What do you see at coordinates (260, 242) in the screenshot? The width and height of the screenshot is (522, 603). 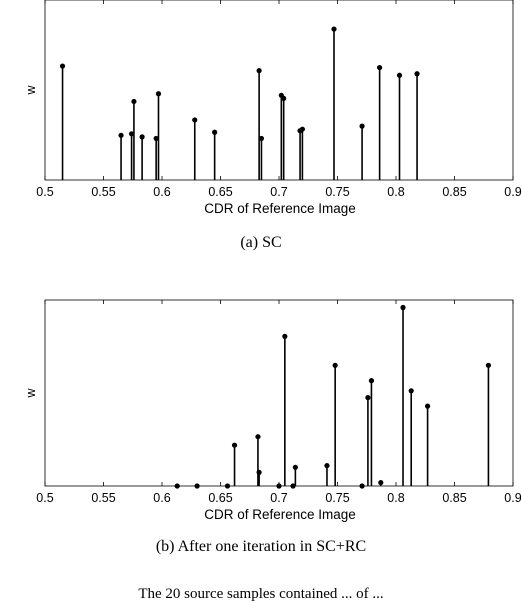 I see `chart-caption: (a) SC` at bounding box center [260, 242].